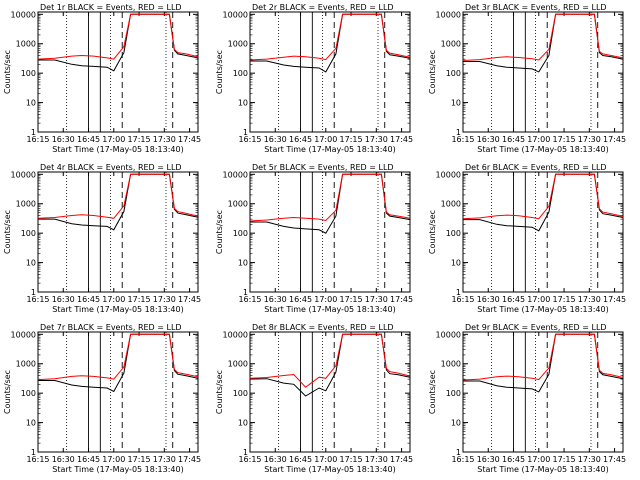 This screenshot has width=640, height=480. Describe the element at coordinates (111, 327) in the screenshot. I see `panel-title: Det 7r BLACK = Events, RED = LLD` at that location.